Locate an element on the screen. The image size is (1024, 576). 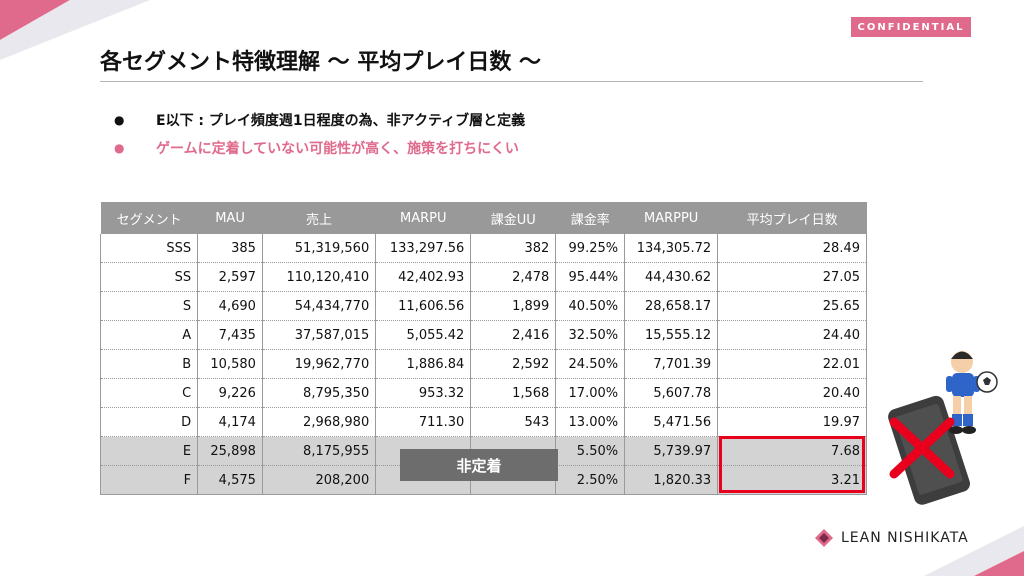
corner-decoration-bottom-right is located at coordinates (974, 551).